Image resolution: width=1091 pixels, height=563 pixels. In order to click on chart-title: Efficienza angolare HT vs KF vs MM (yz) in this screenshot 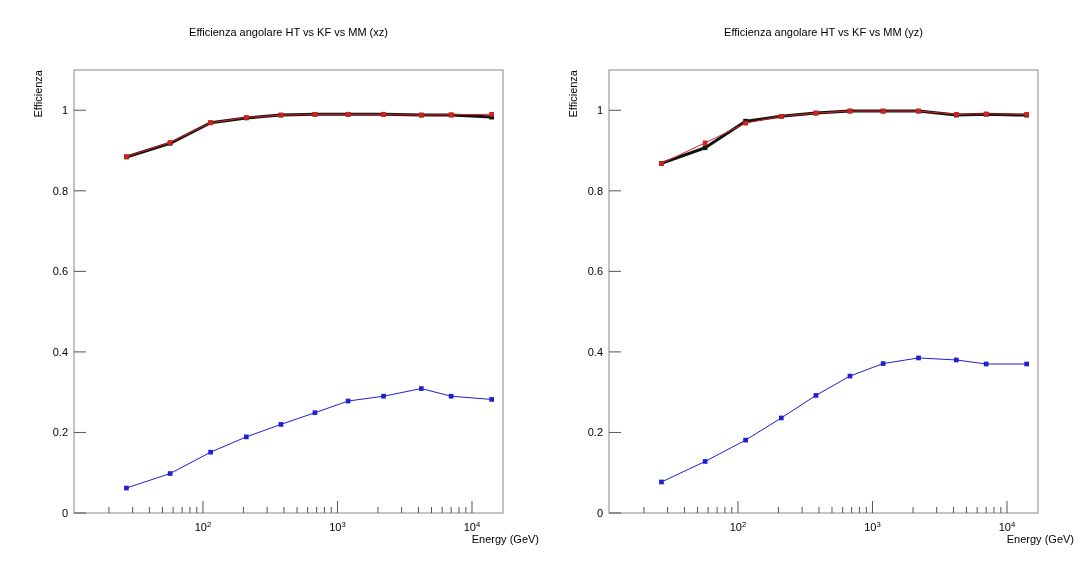, I will do `click(823, 32)`.